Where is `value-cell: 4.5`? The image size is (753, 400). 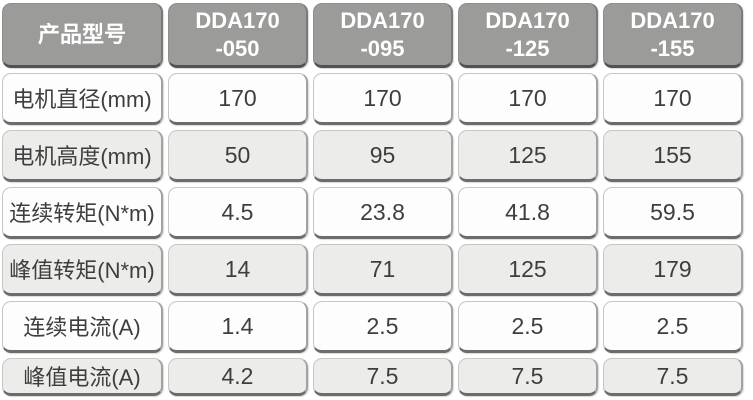 value-cell: 4.5 is located at coordinates (238, 213).